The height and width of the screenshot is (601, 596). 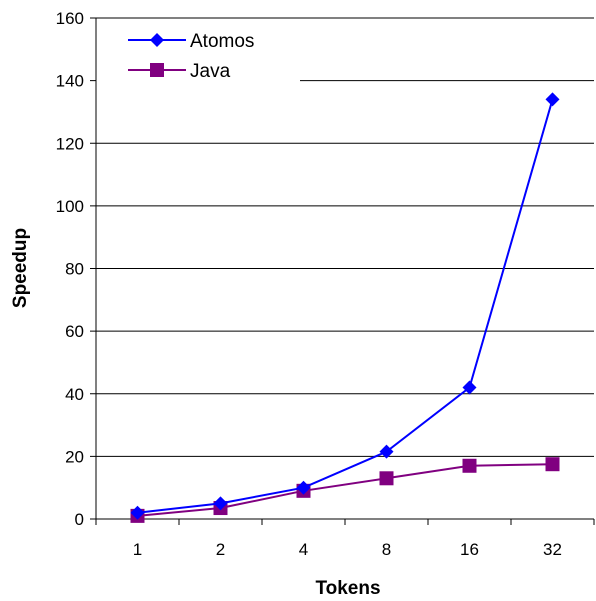 I want to click on y-tick-label: 20, so click(x=74, y=456).